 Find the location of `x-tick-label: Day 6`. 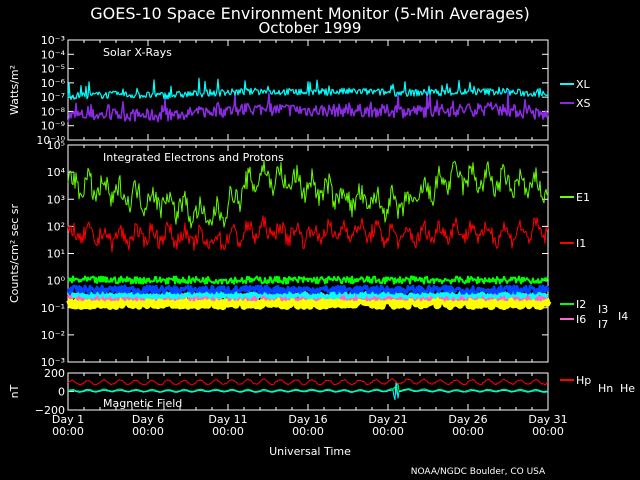

x-tick-label: Day 6 is located at coordinates (148, 419).